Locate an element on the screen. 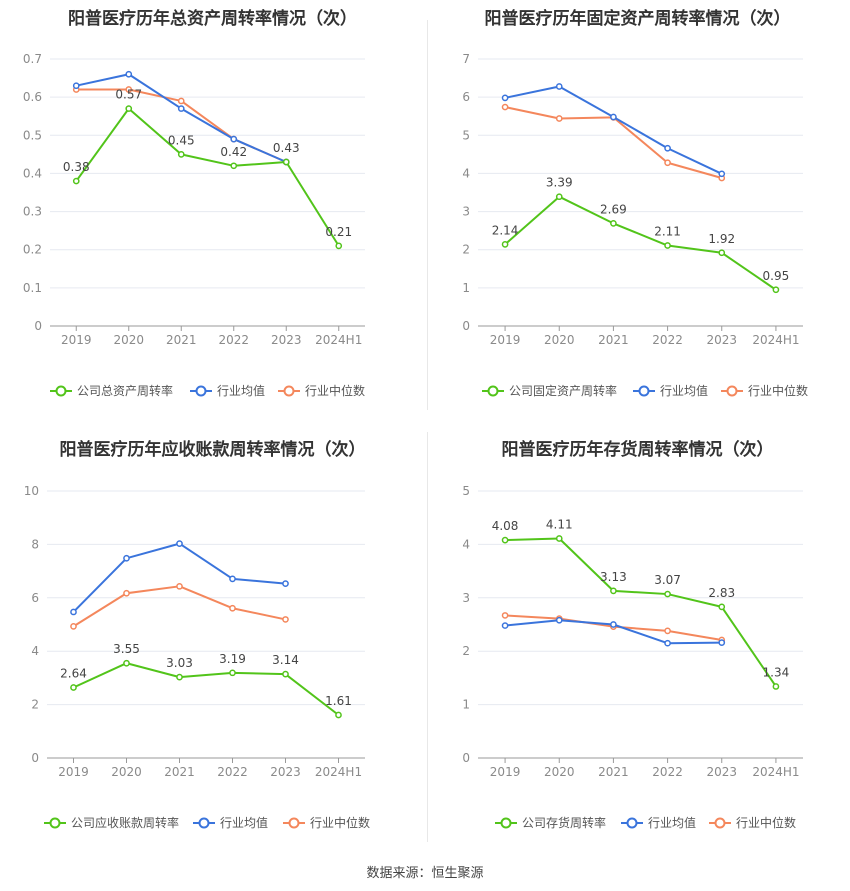 This screenshot has width=850, height=891. data-source-note: 数据来源：恒生聚源 is located at coordinates (425, 873).